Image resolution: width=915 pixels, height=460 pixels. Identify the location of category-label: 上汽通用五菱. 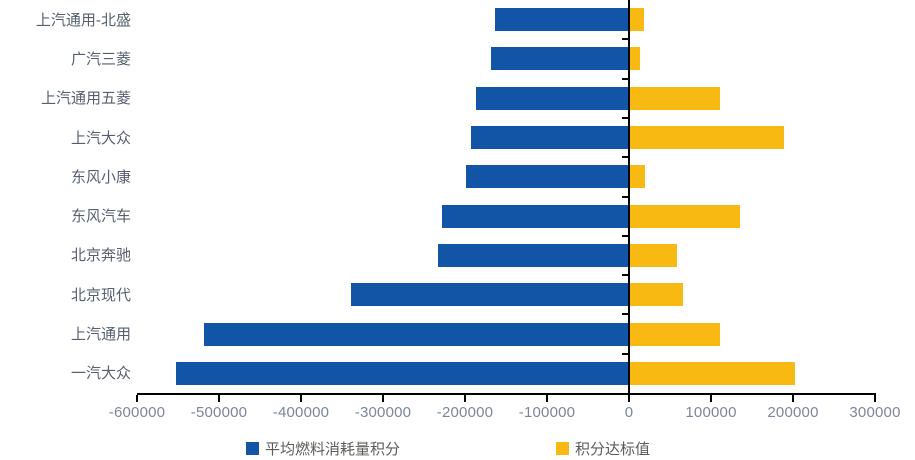
(85, 98).